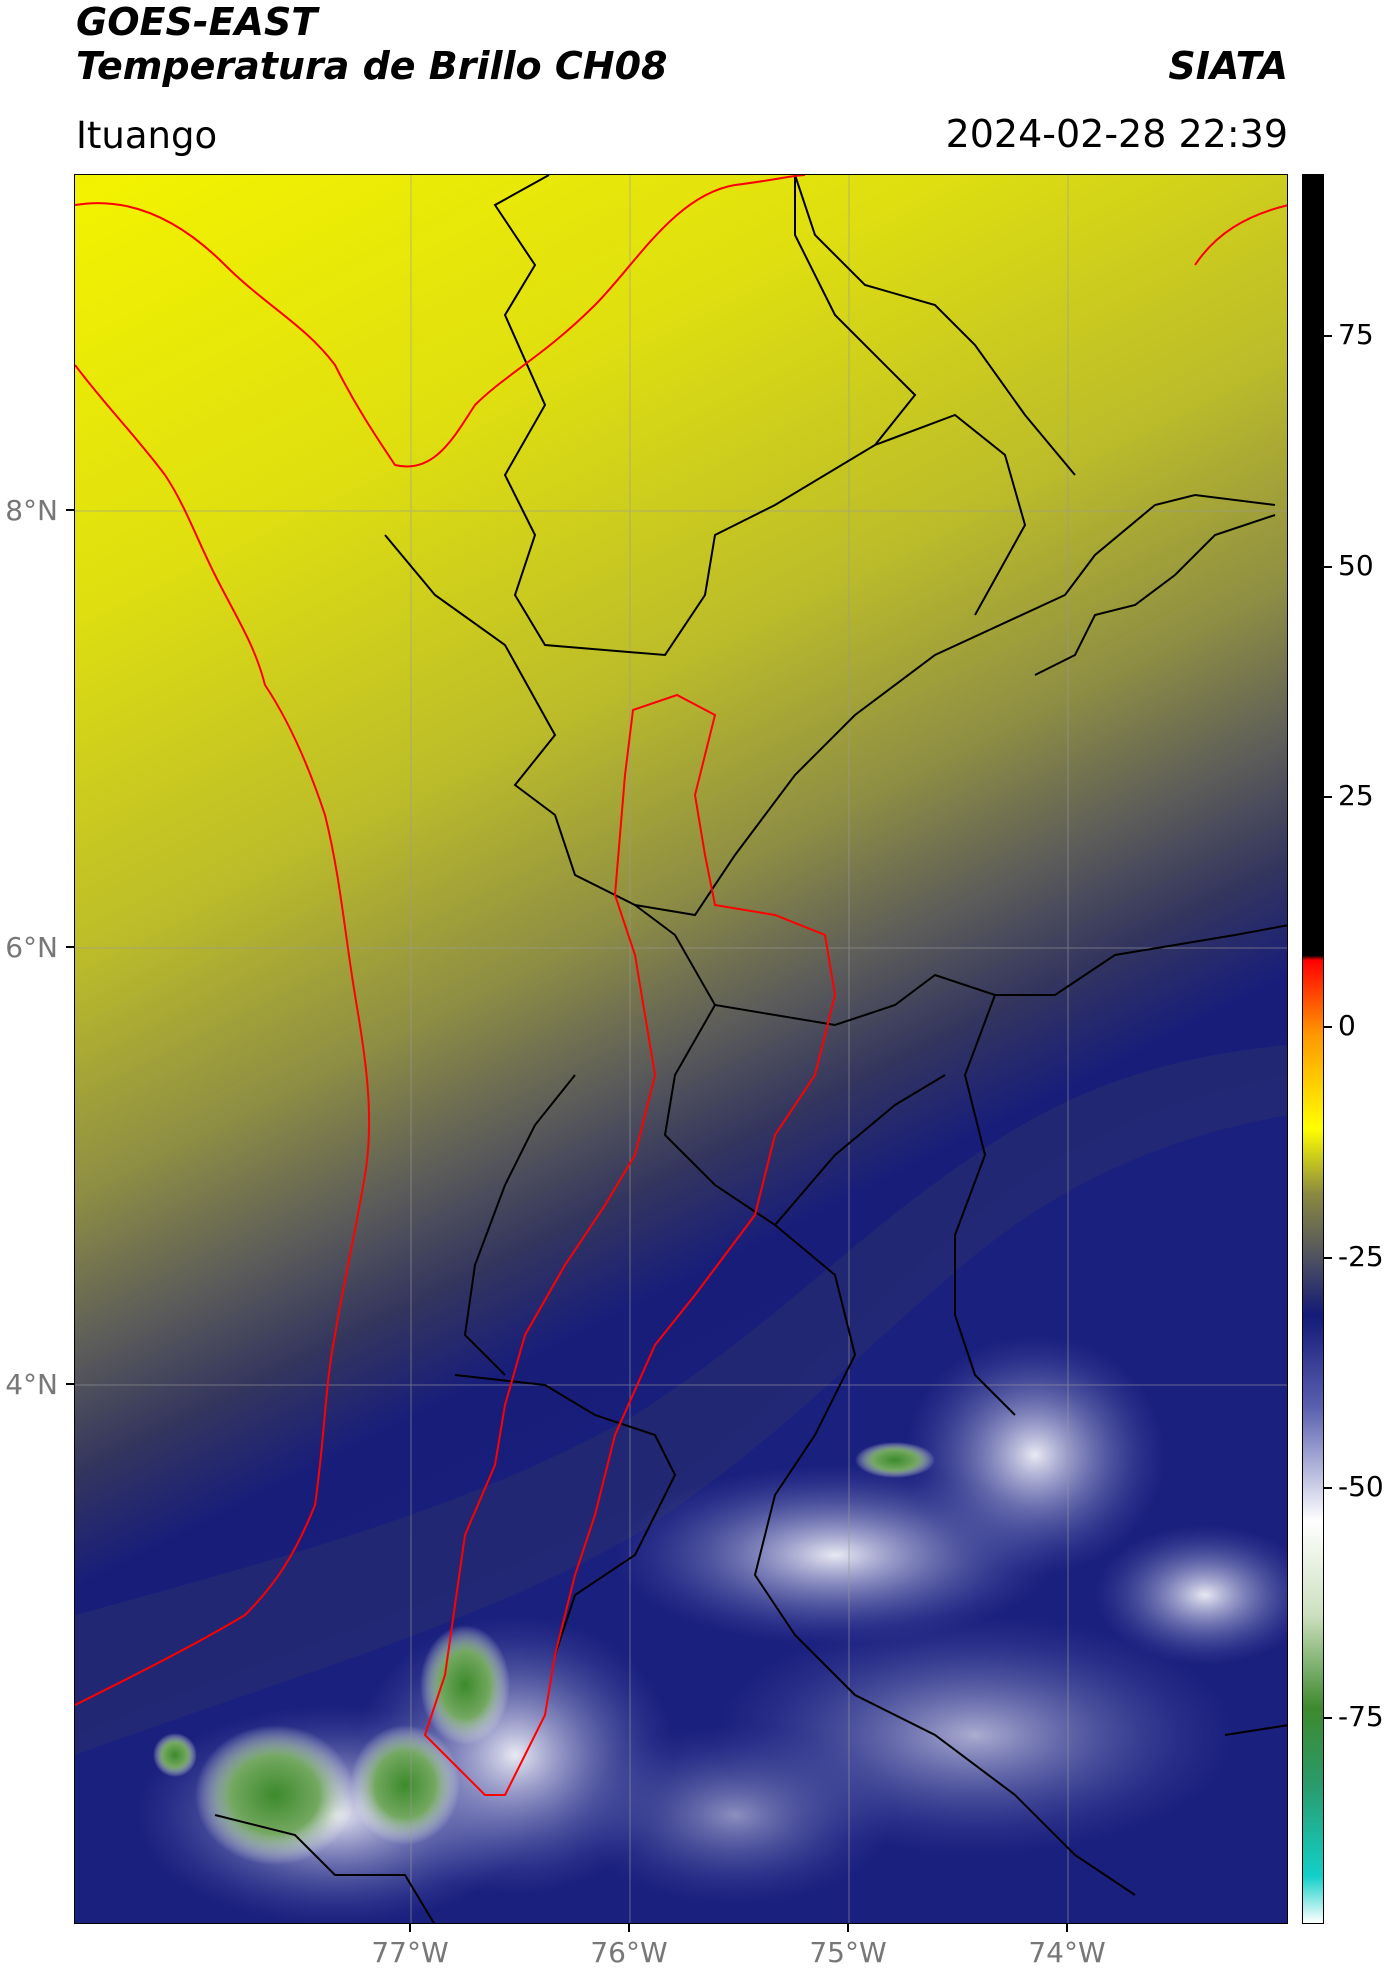  Describe the element at coordinates (1356, 334) in the screenshot. I see `colorbar-label-75: 75` at that location.